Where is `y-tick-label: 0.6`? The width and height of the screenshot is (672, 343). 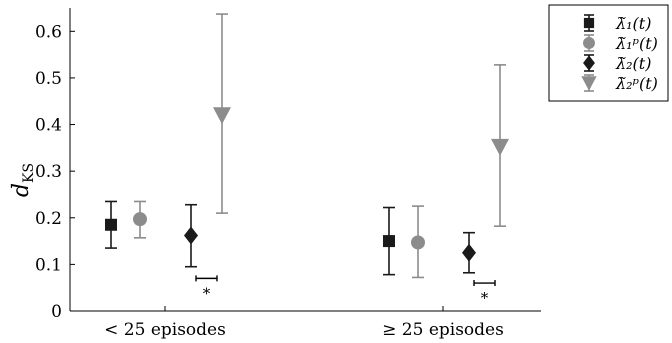
y-tick-label: 0.6 is located at coordinates (48, 32).